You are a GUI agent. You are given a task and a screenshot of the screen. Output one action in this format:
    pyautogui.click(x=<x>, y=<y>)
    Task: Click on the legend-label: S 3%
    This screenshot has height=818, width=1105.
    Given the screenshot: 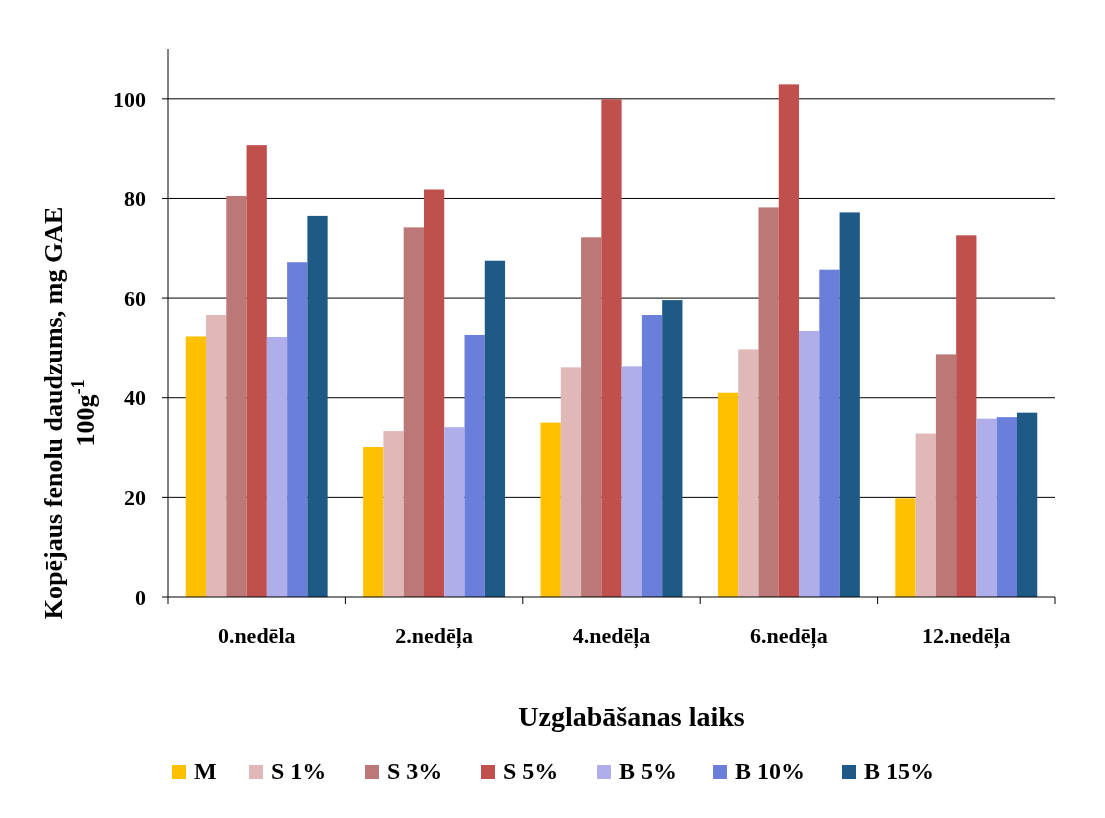 What is the action you would take?
    pyautogui.click(x=415, y=771)
    